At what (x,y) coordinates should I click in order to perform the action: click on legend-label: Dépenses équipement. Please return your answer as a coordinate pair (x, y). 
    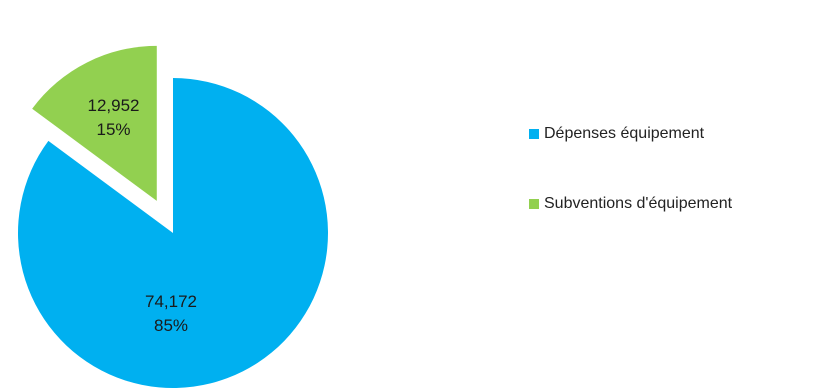
    Looking at the image, I should click on (624, 133).